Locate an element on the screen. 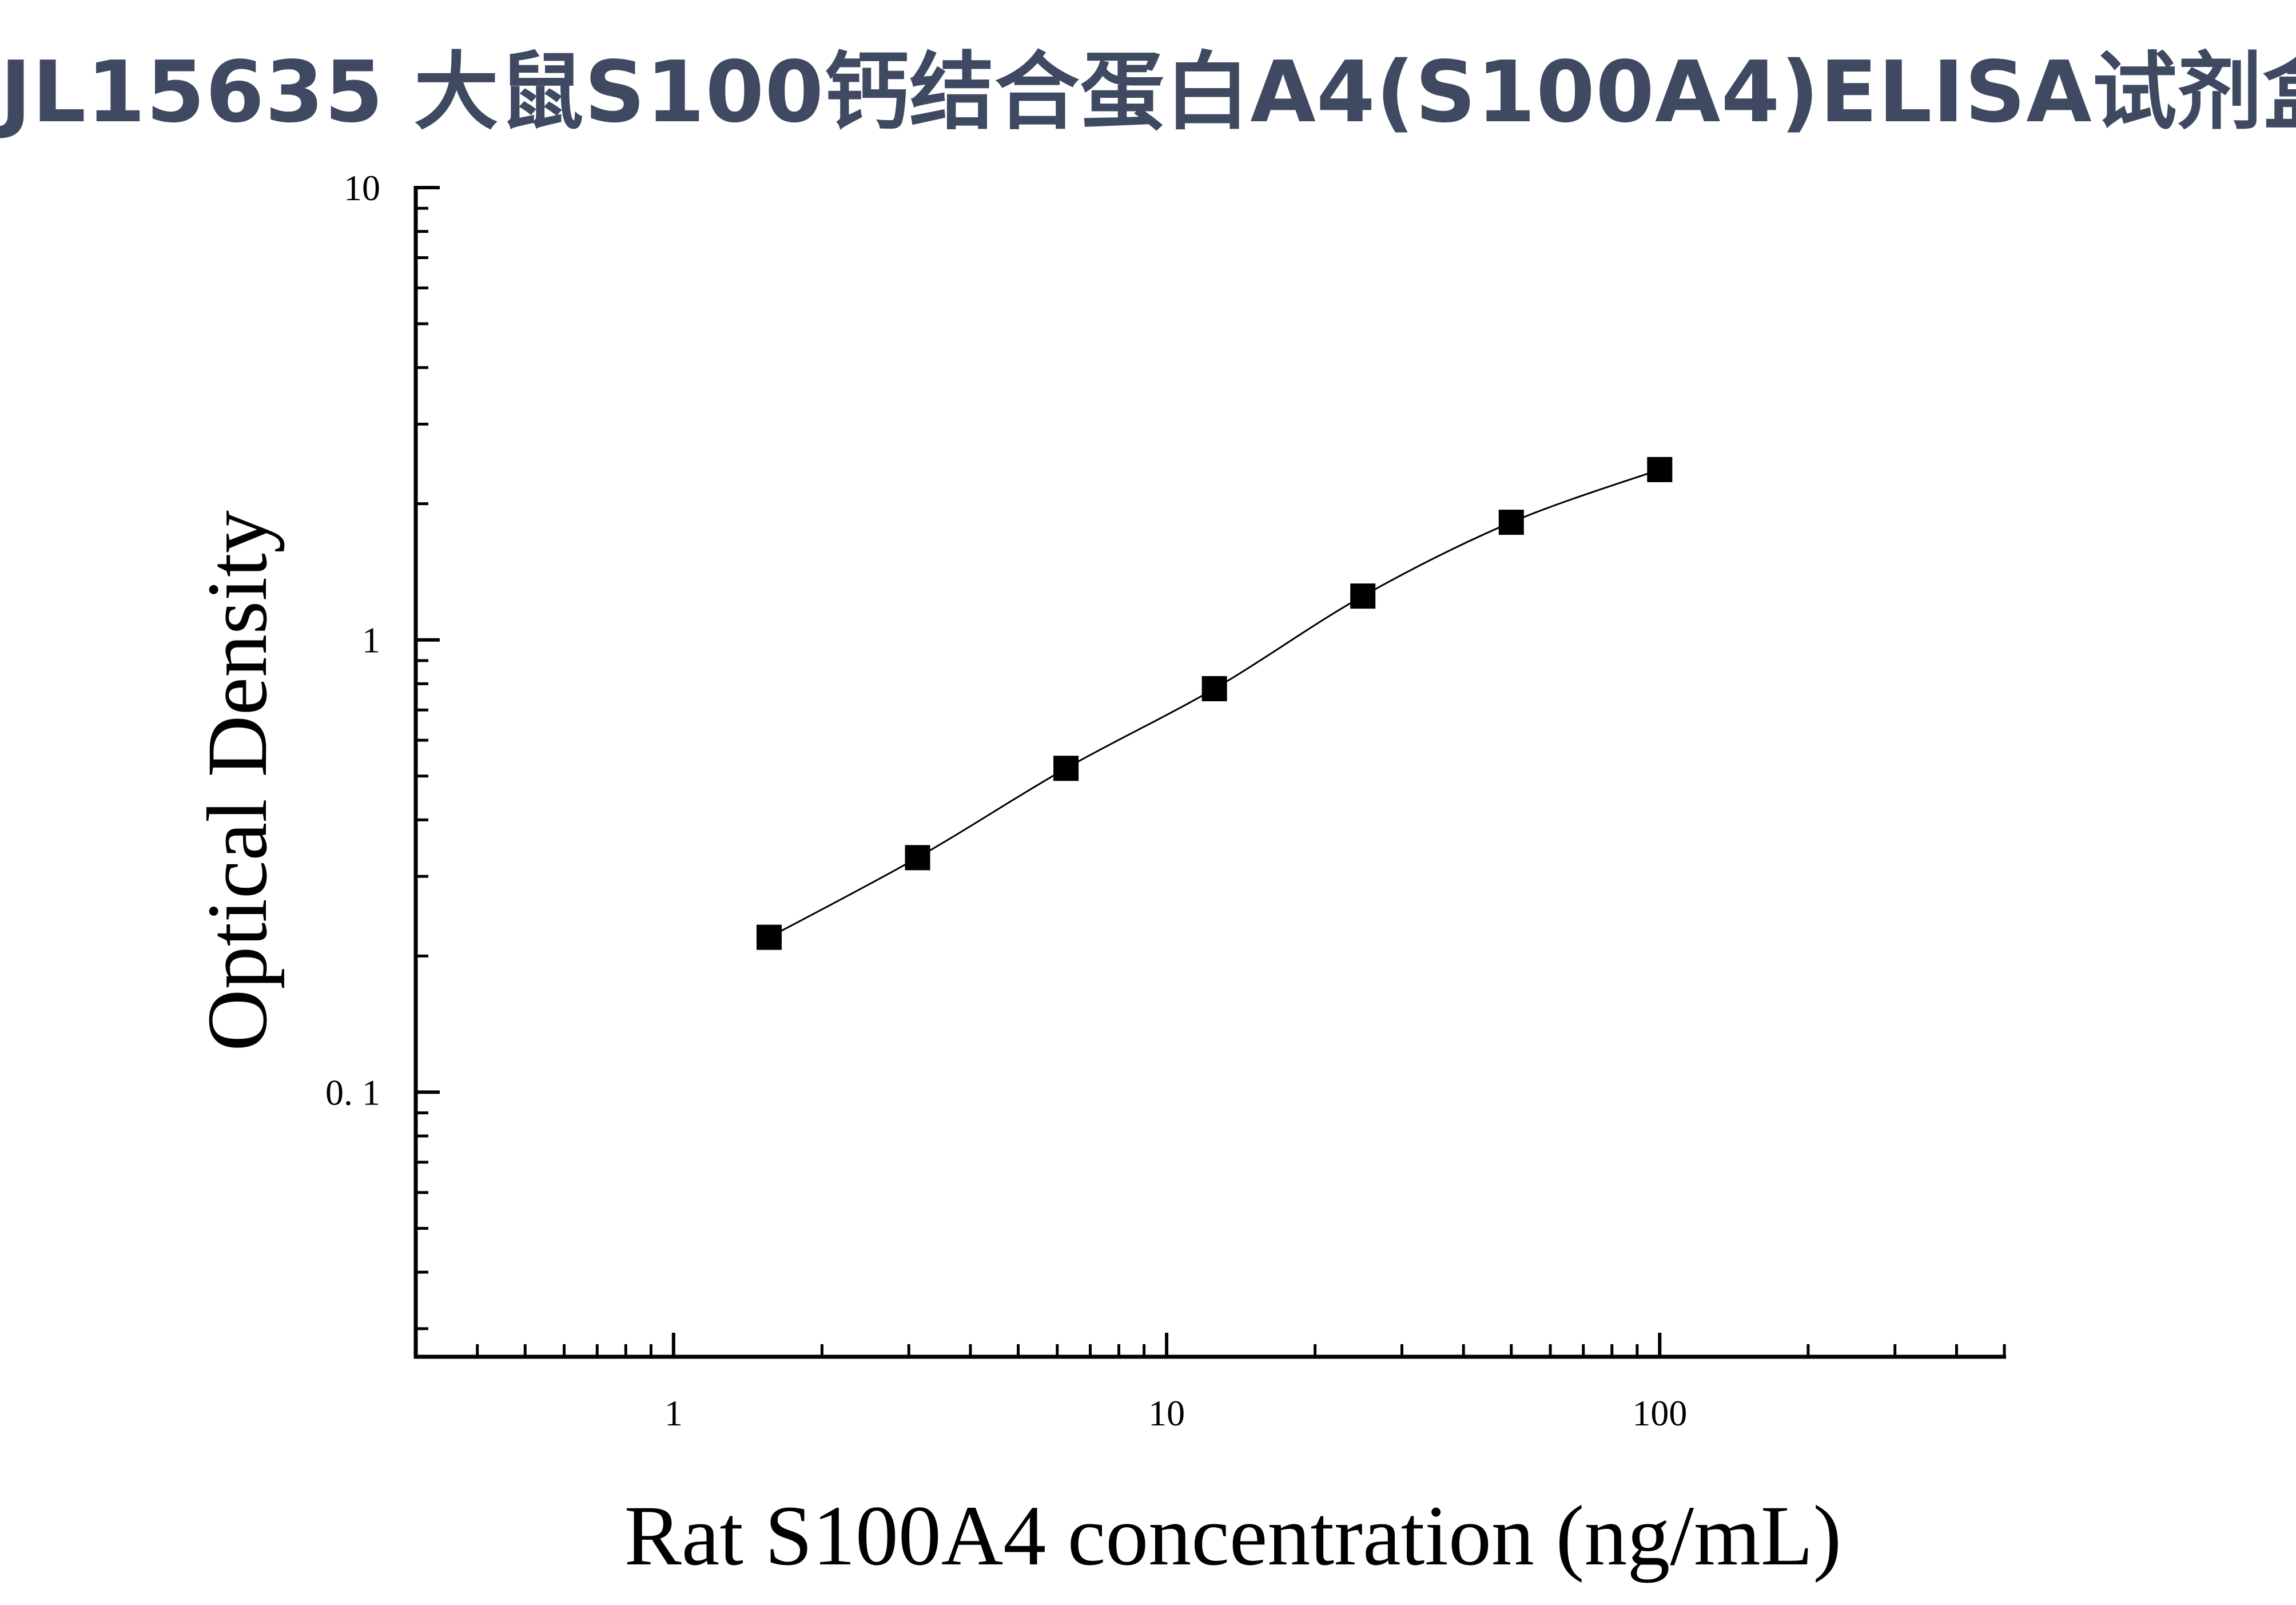 This screenshot has height=1605, width=2296. standard-curve-fit-line is located at coordinates (1214, 703).